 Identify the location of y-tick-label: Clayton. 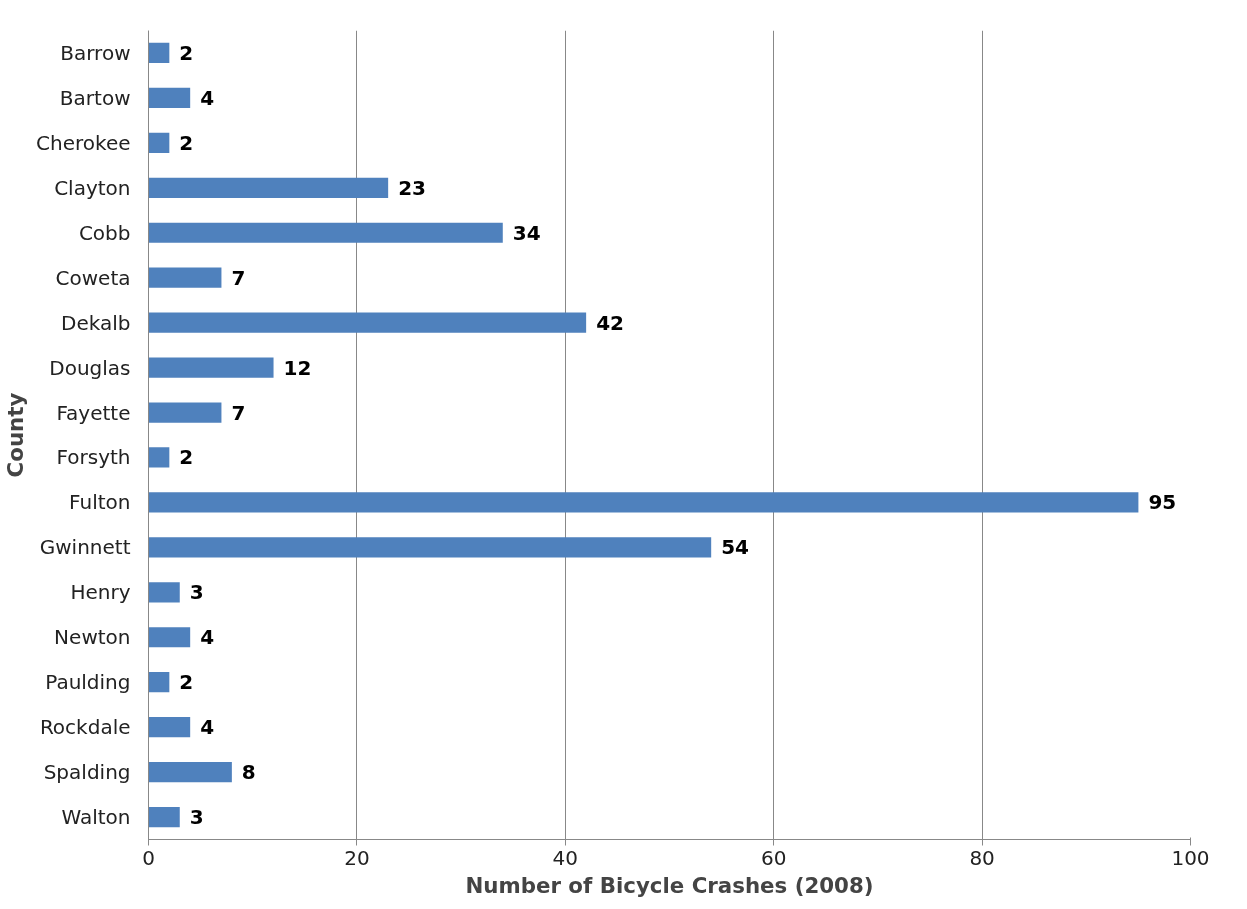
(92, 187).